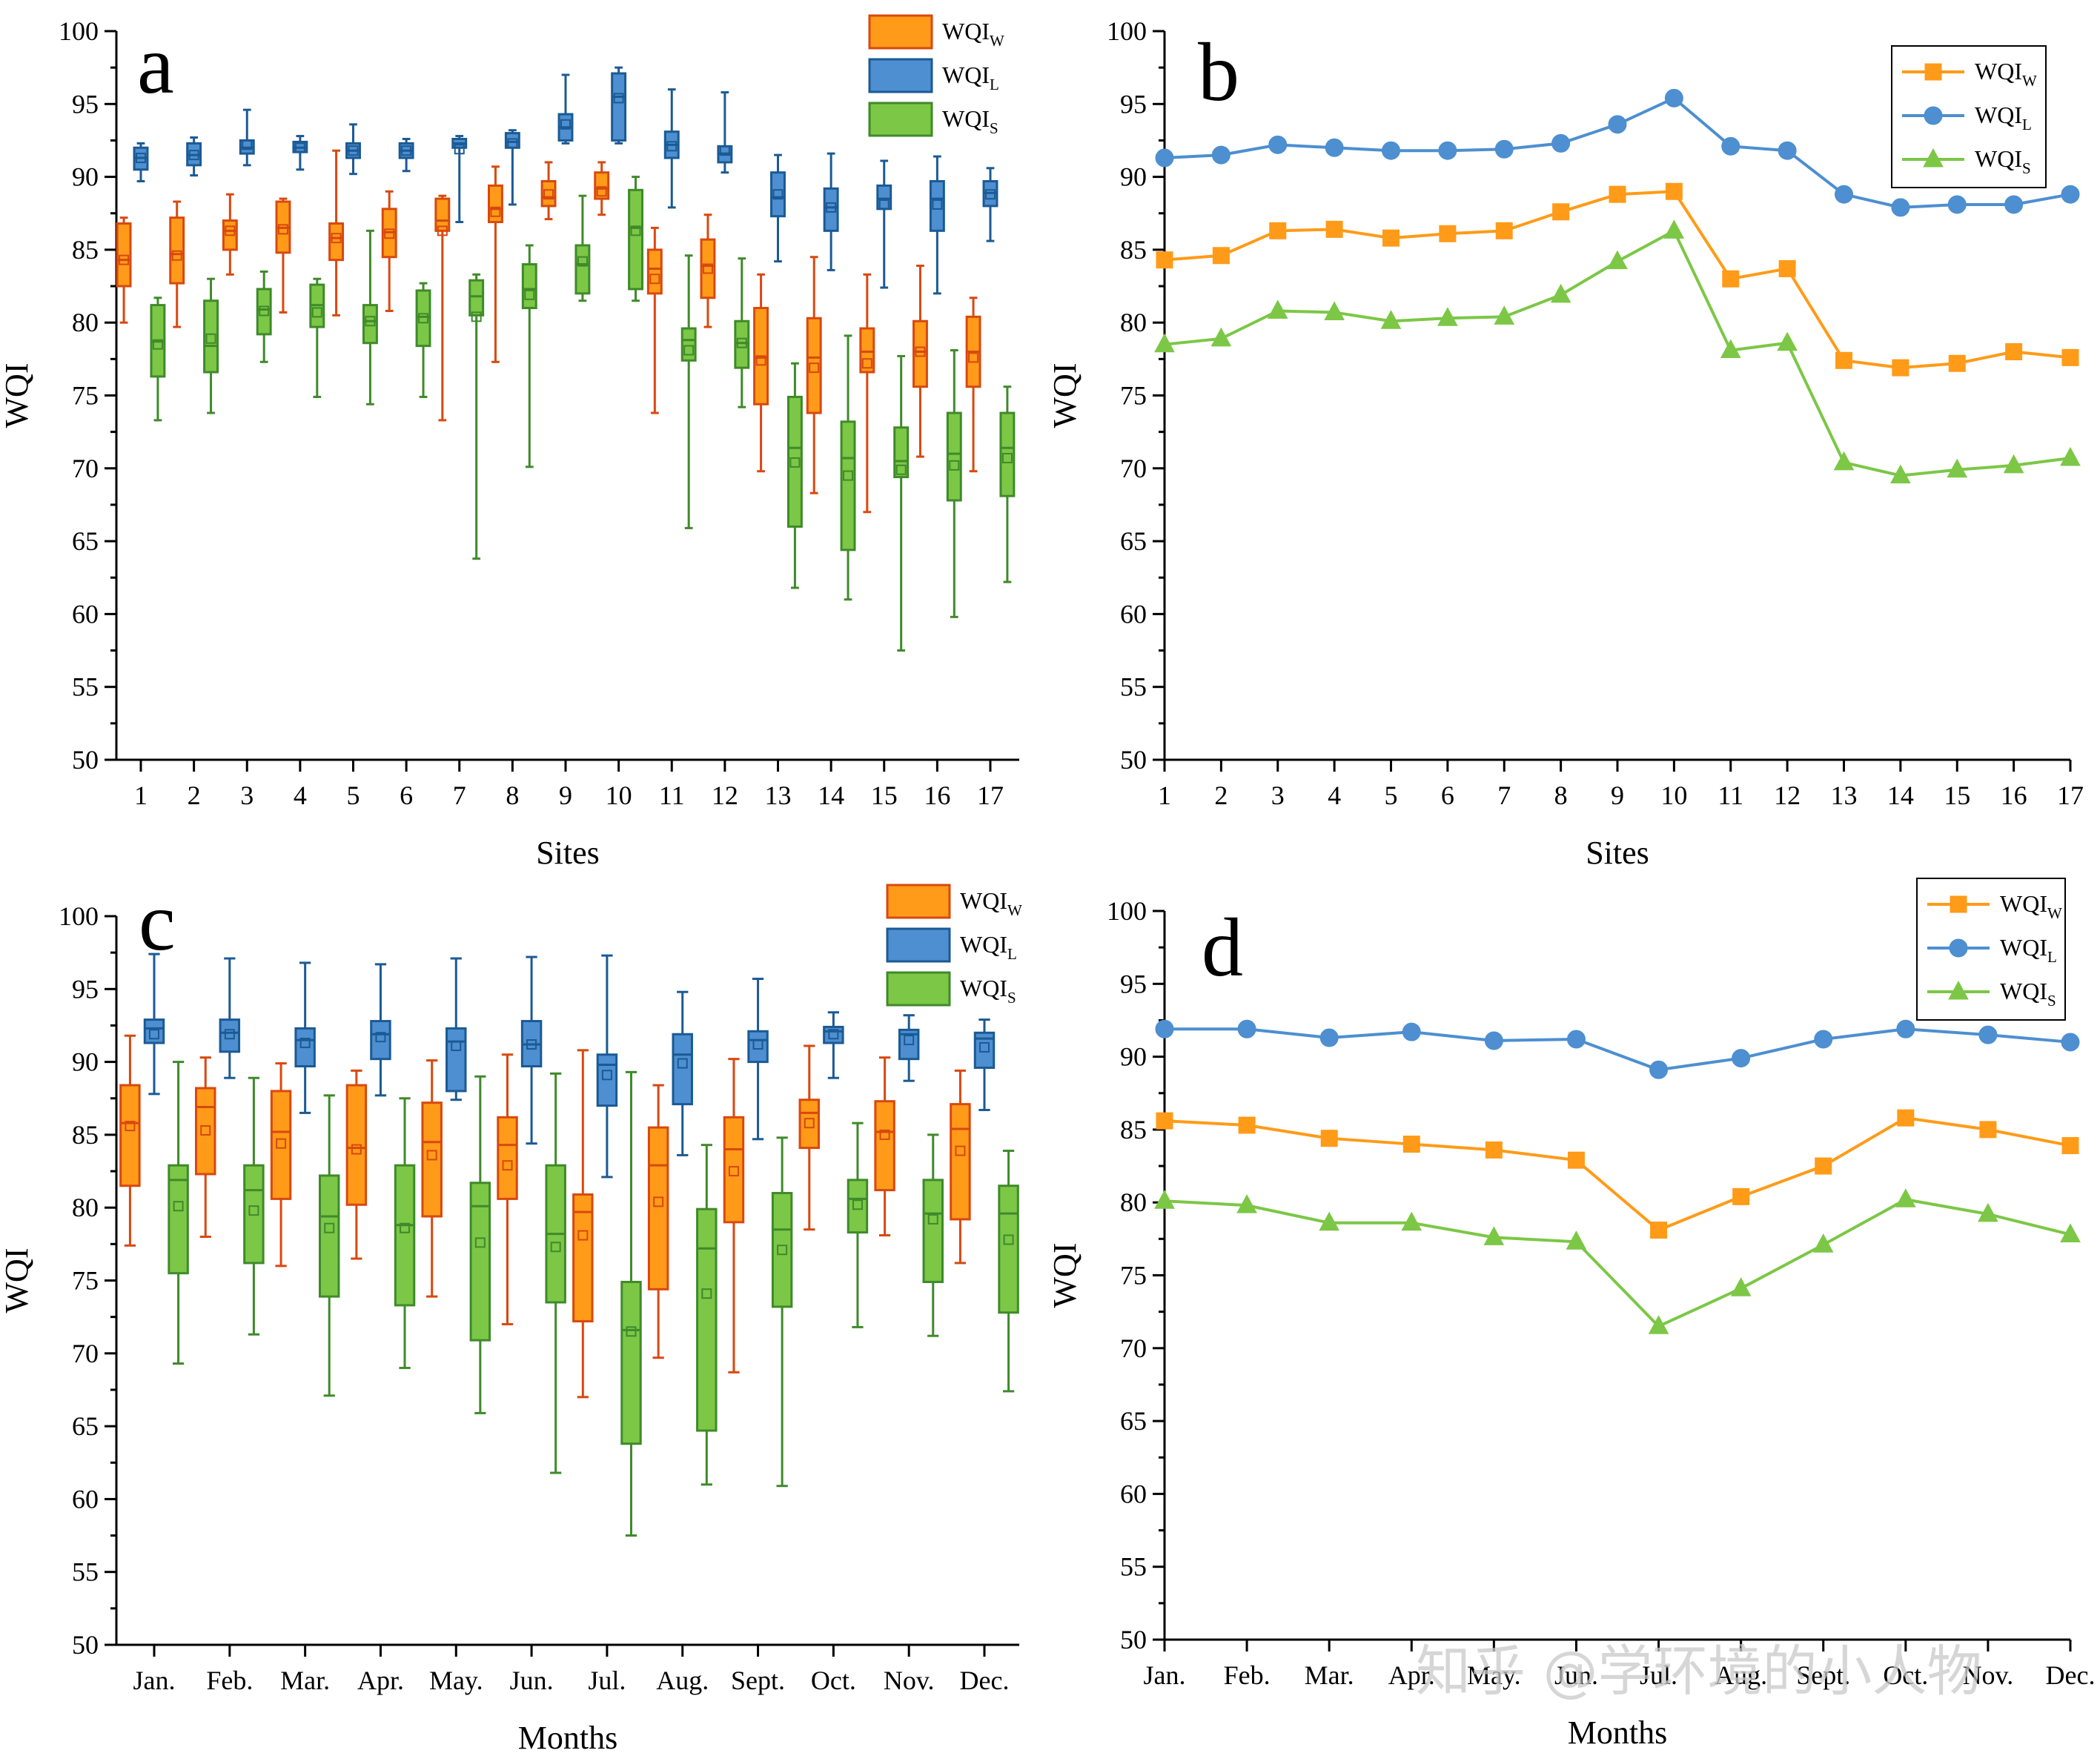 This screenshot has height=1756, width=2100. What do you see at coordinates (568, 853) in the screenshot?
I see `x-axis-title: Sites` at bounding box center [568, 853].